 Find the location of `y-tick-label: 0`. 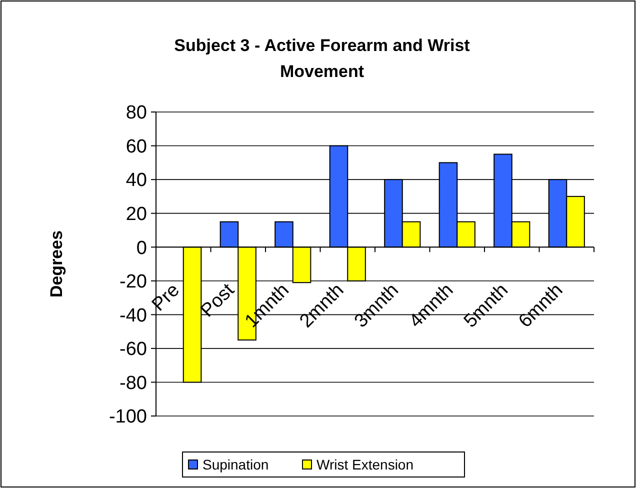

y-tick-label: 0 is located at coordinates (141, 248).